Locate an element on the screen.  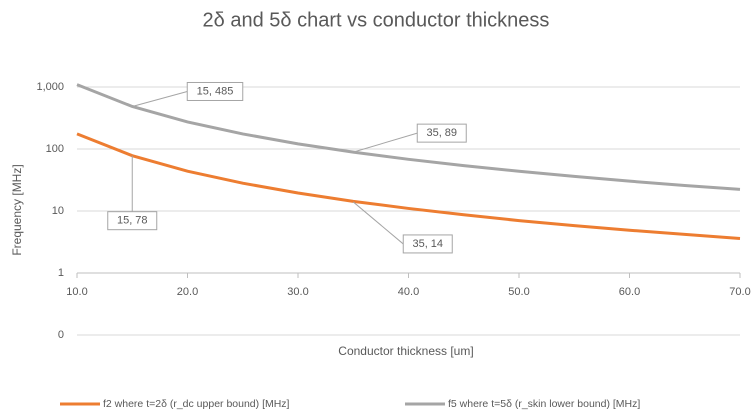
legend-label: f5 where t=5δ (r_skin lower bound) [MHz] is located at coordinates (544, 404).